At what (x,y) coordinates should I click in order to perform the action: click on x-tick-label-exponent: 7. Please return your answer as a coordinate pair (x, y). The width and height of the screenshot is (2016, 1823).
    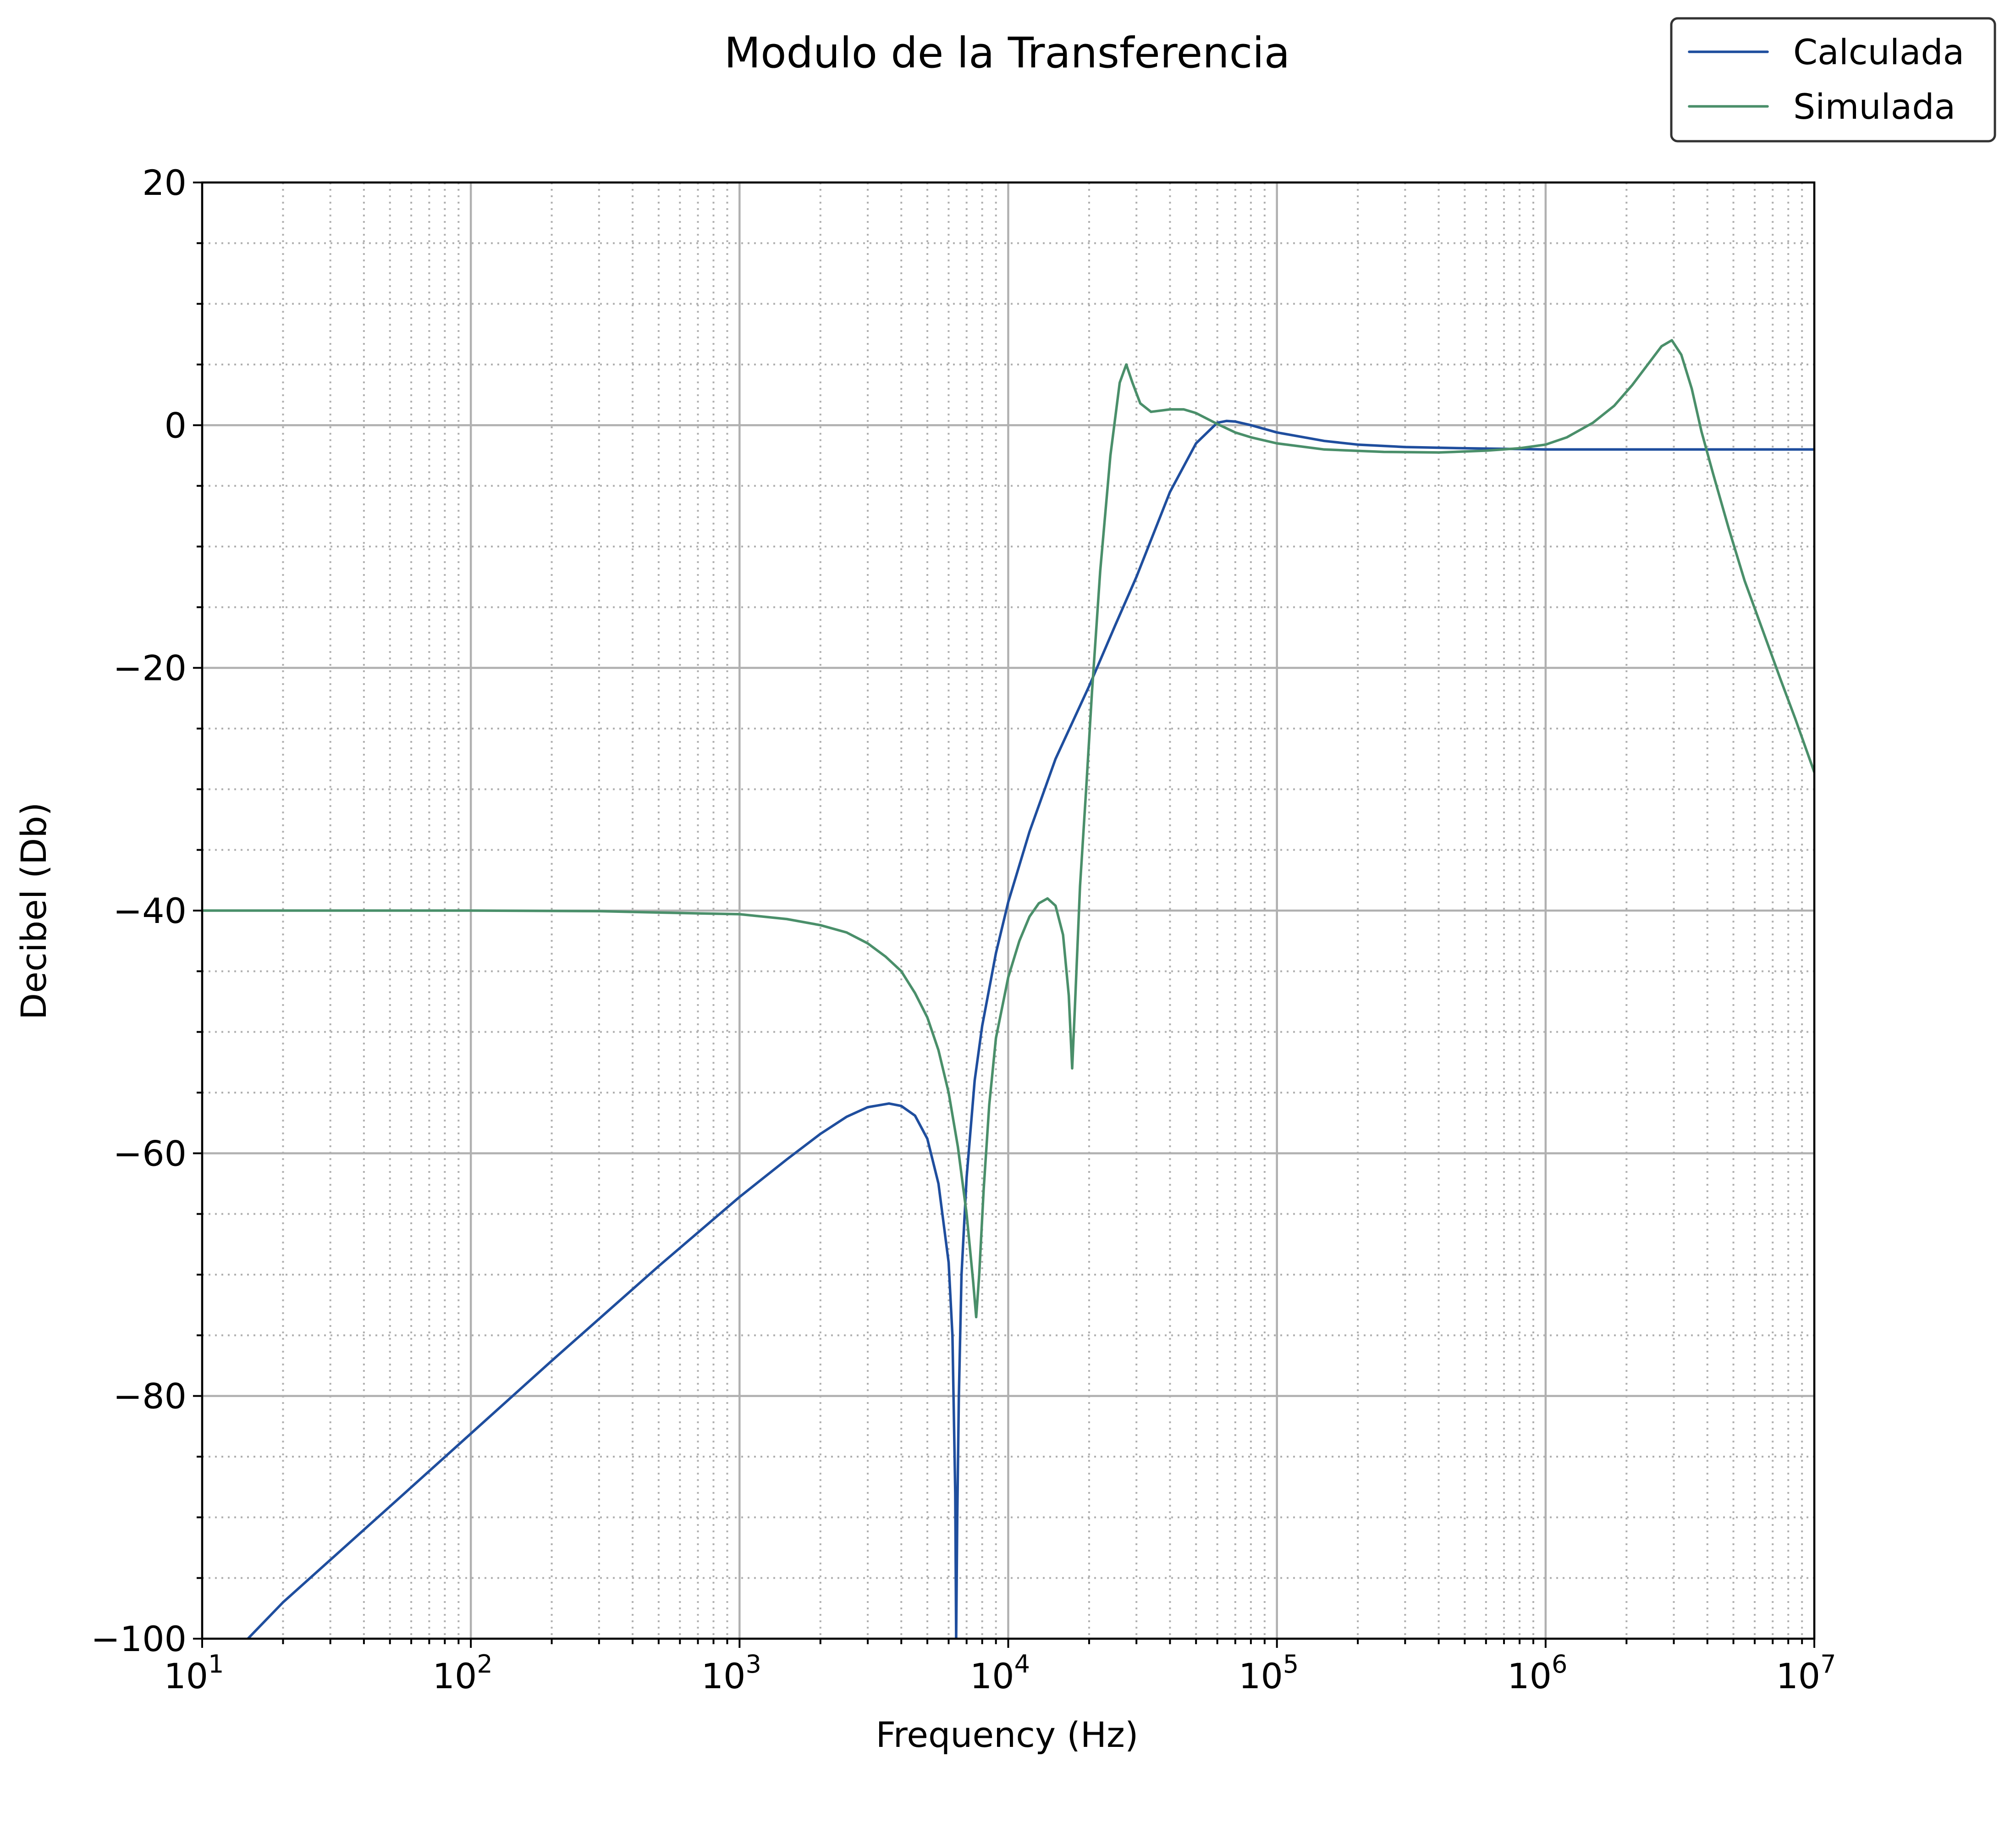
    Looking at the image, I should click on (1828, 1664).